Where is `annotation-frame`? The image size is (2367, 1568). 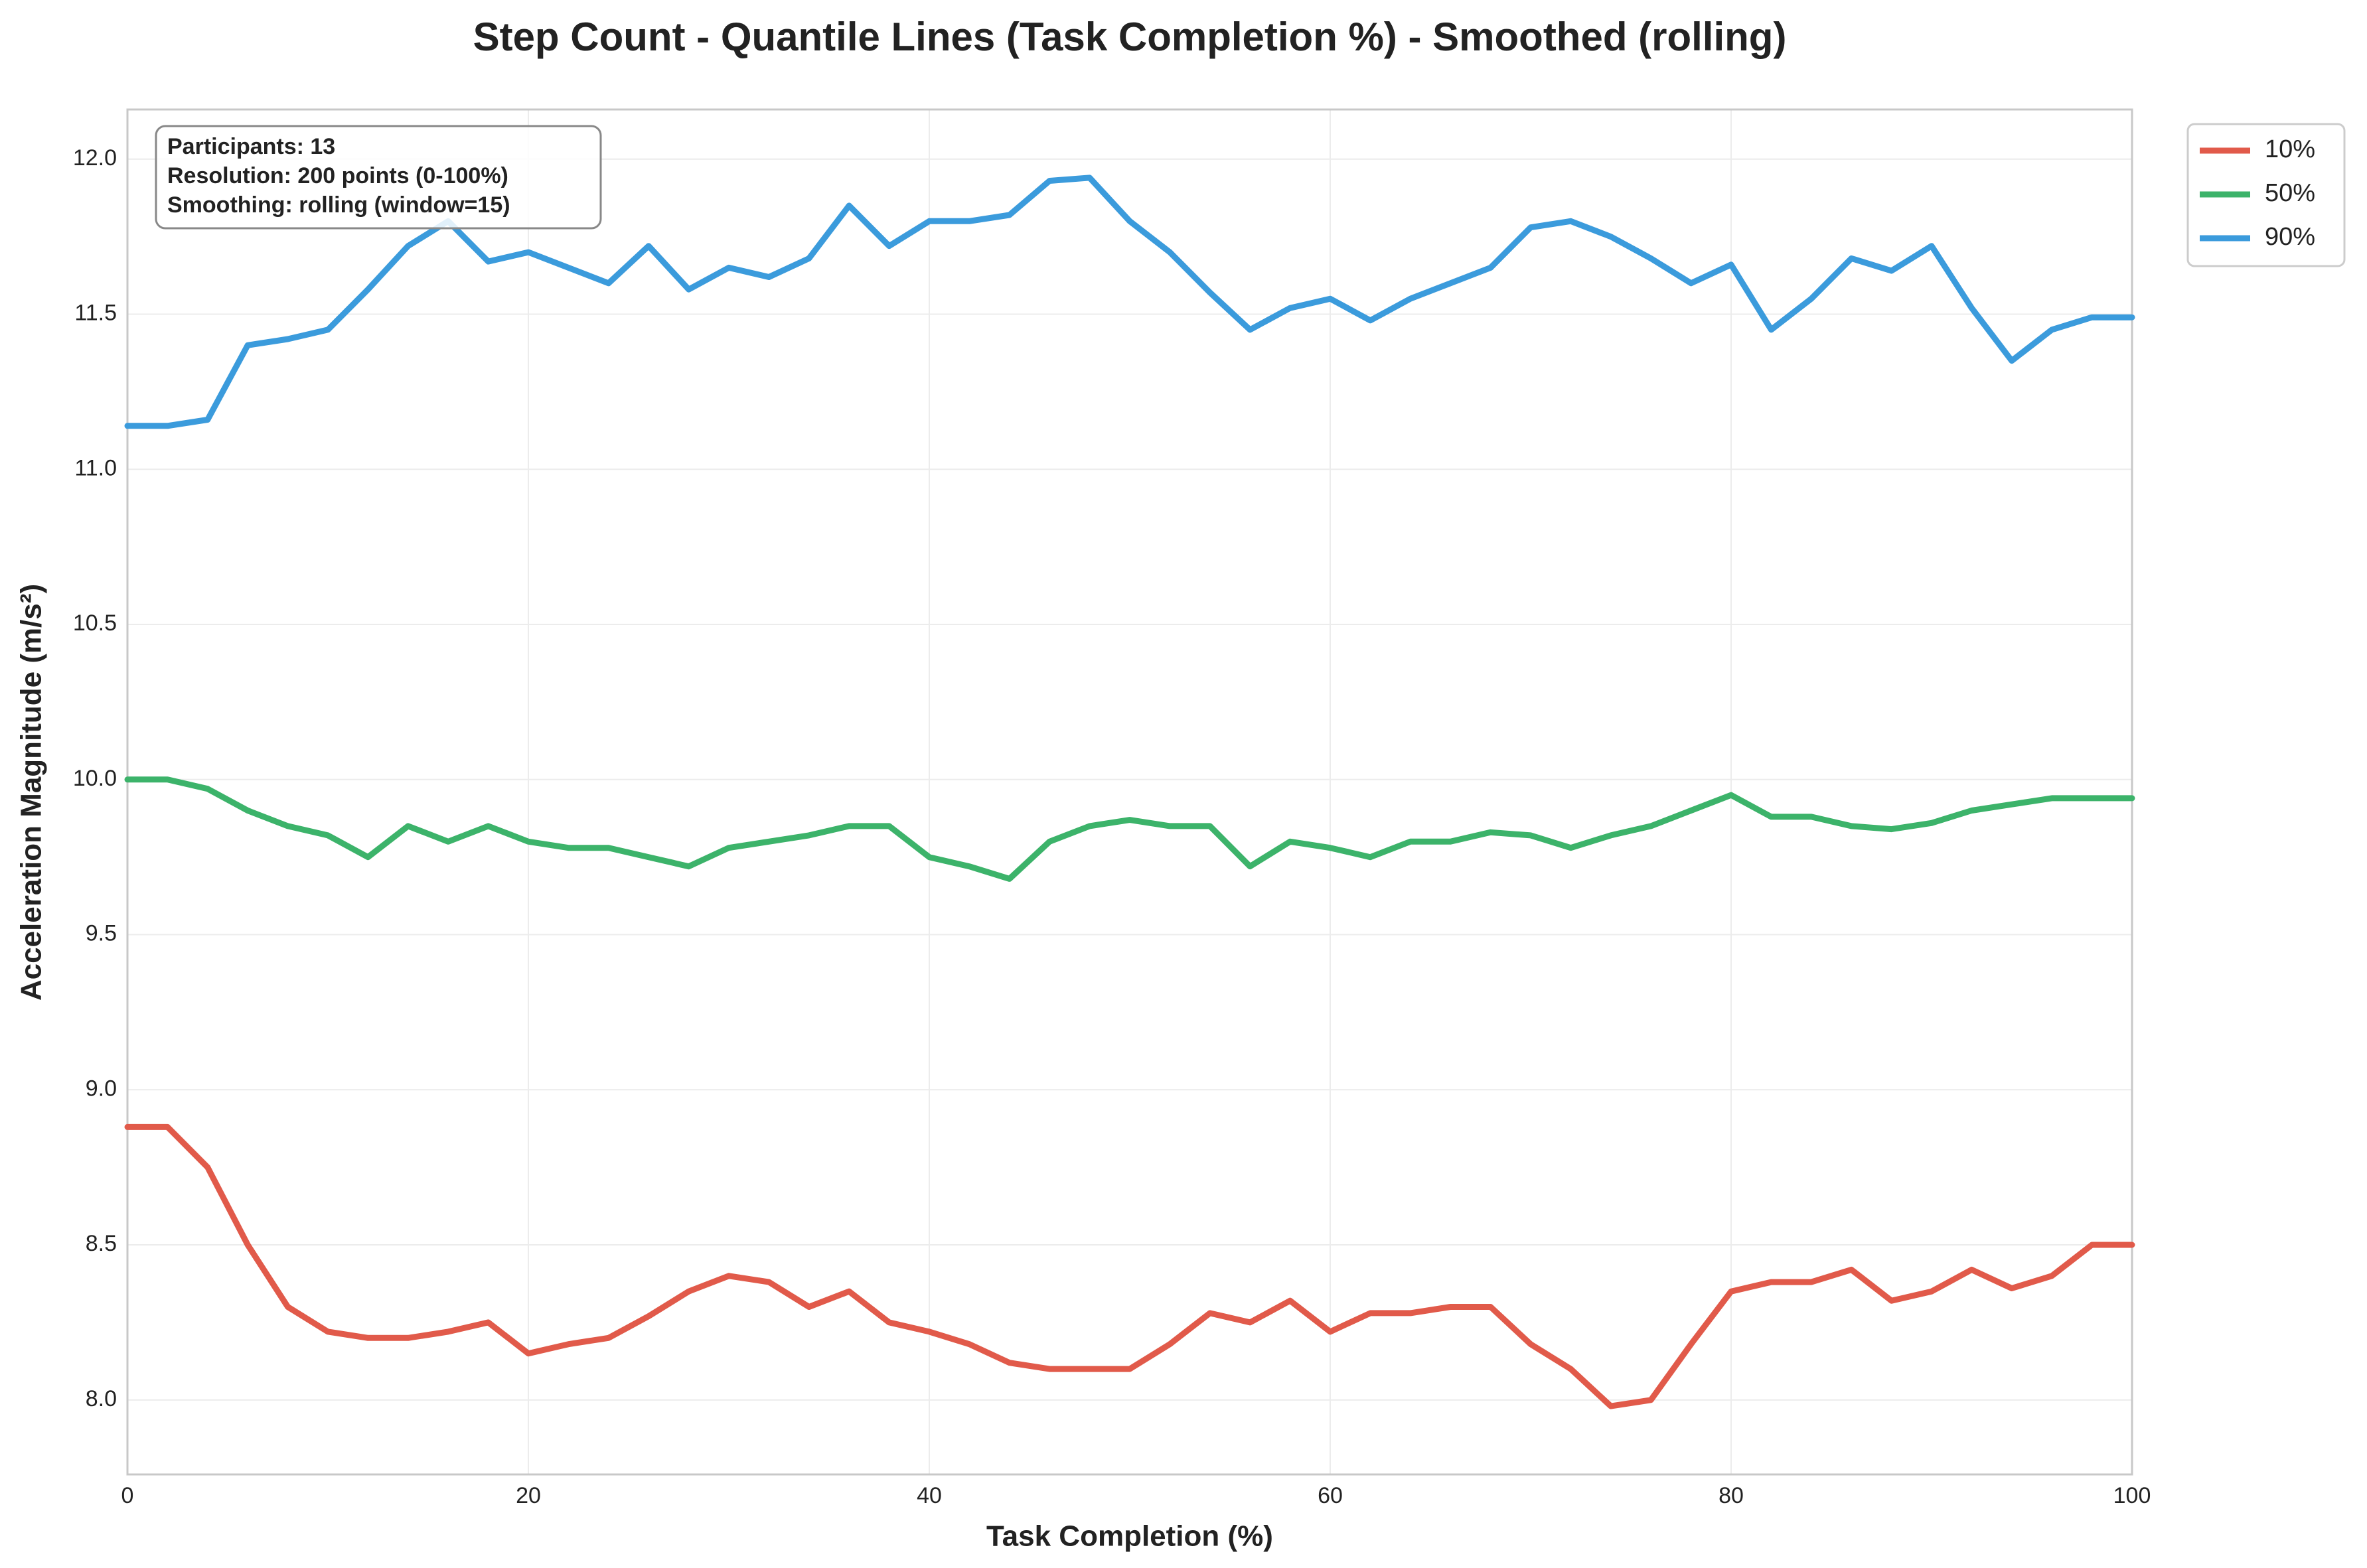 annotation-frame is located at coordinates (378, 177).